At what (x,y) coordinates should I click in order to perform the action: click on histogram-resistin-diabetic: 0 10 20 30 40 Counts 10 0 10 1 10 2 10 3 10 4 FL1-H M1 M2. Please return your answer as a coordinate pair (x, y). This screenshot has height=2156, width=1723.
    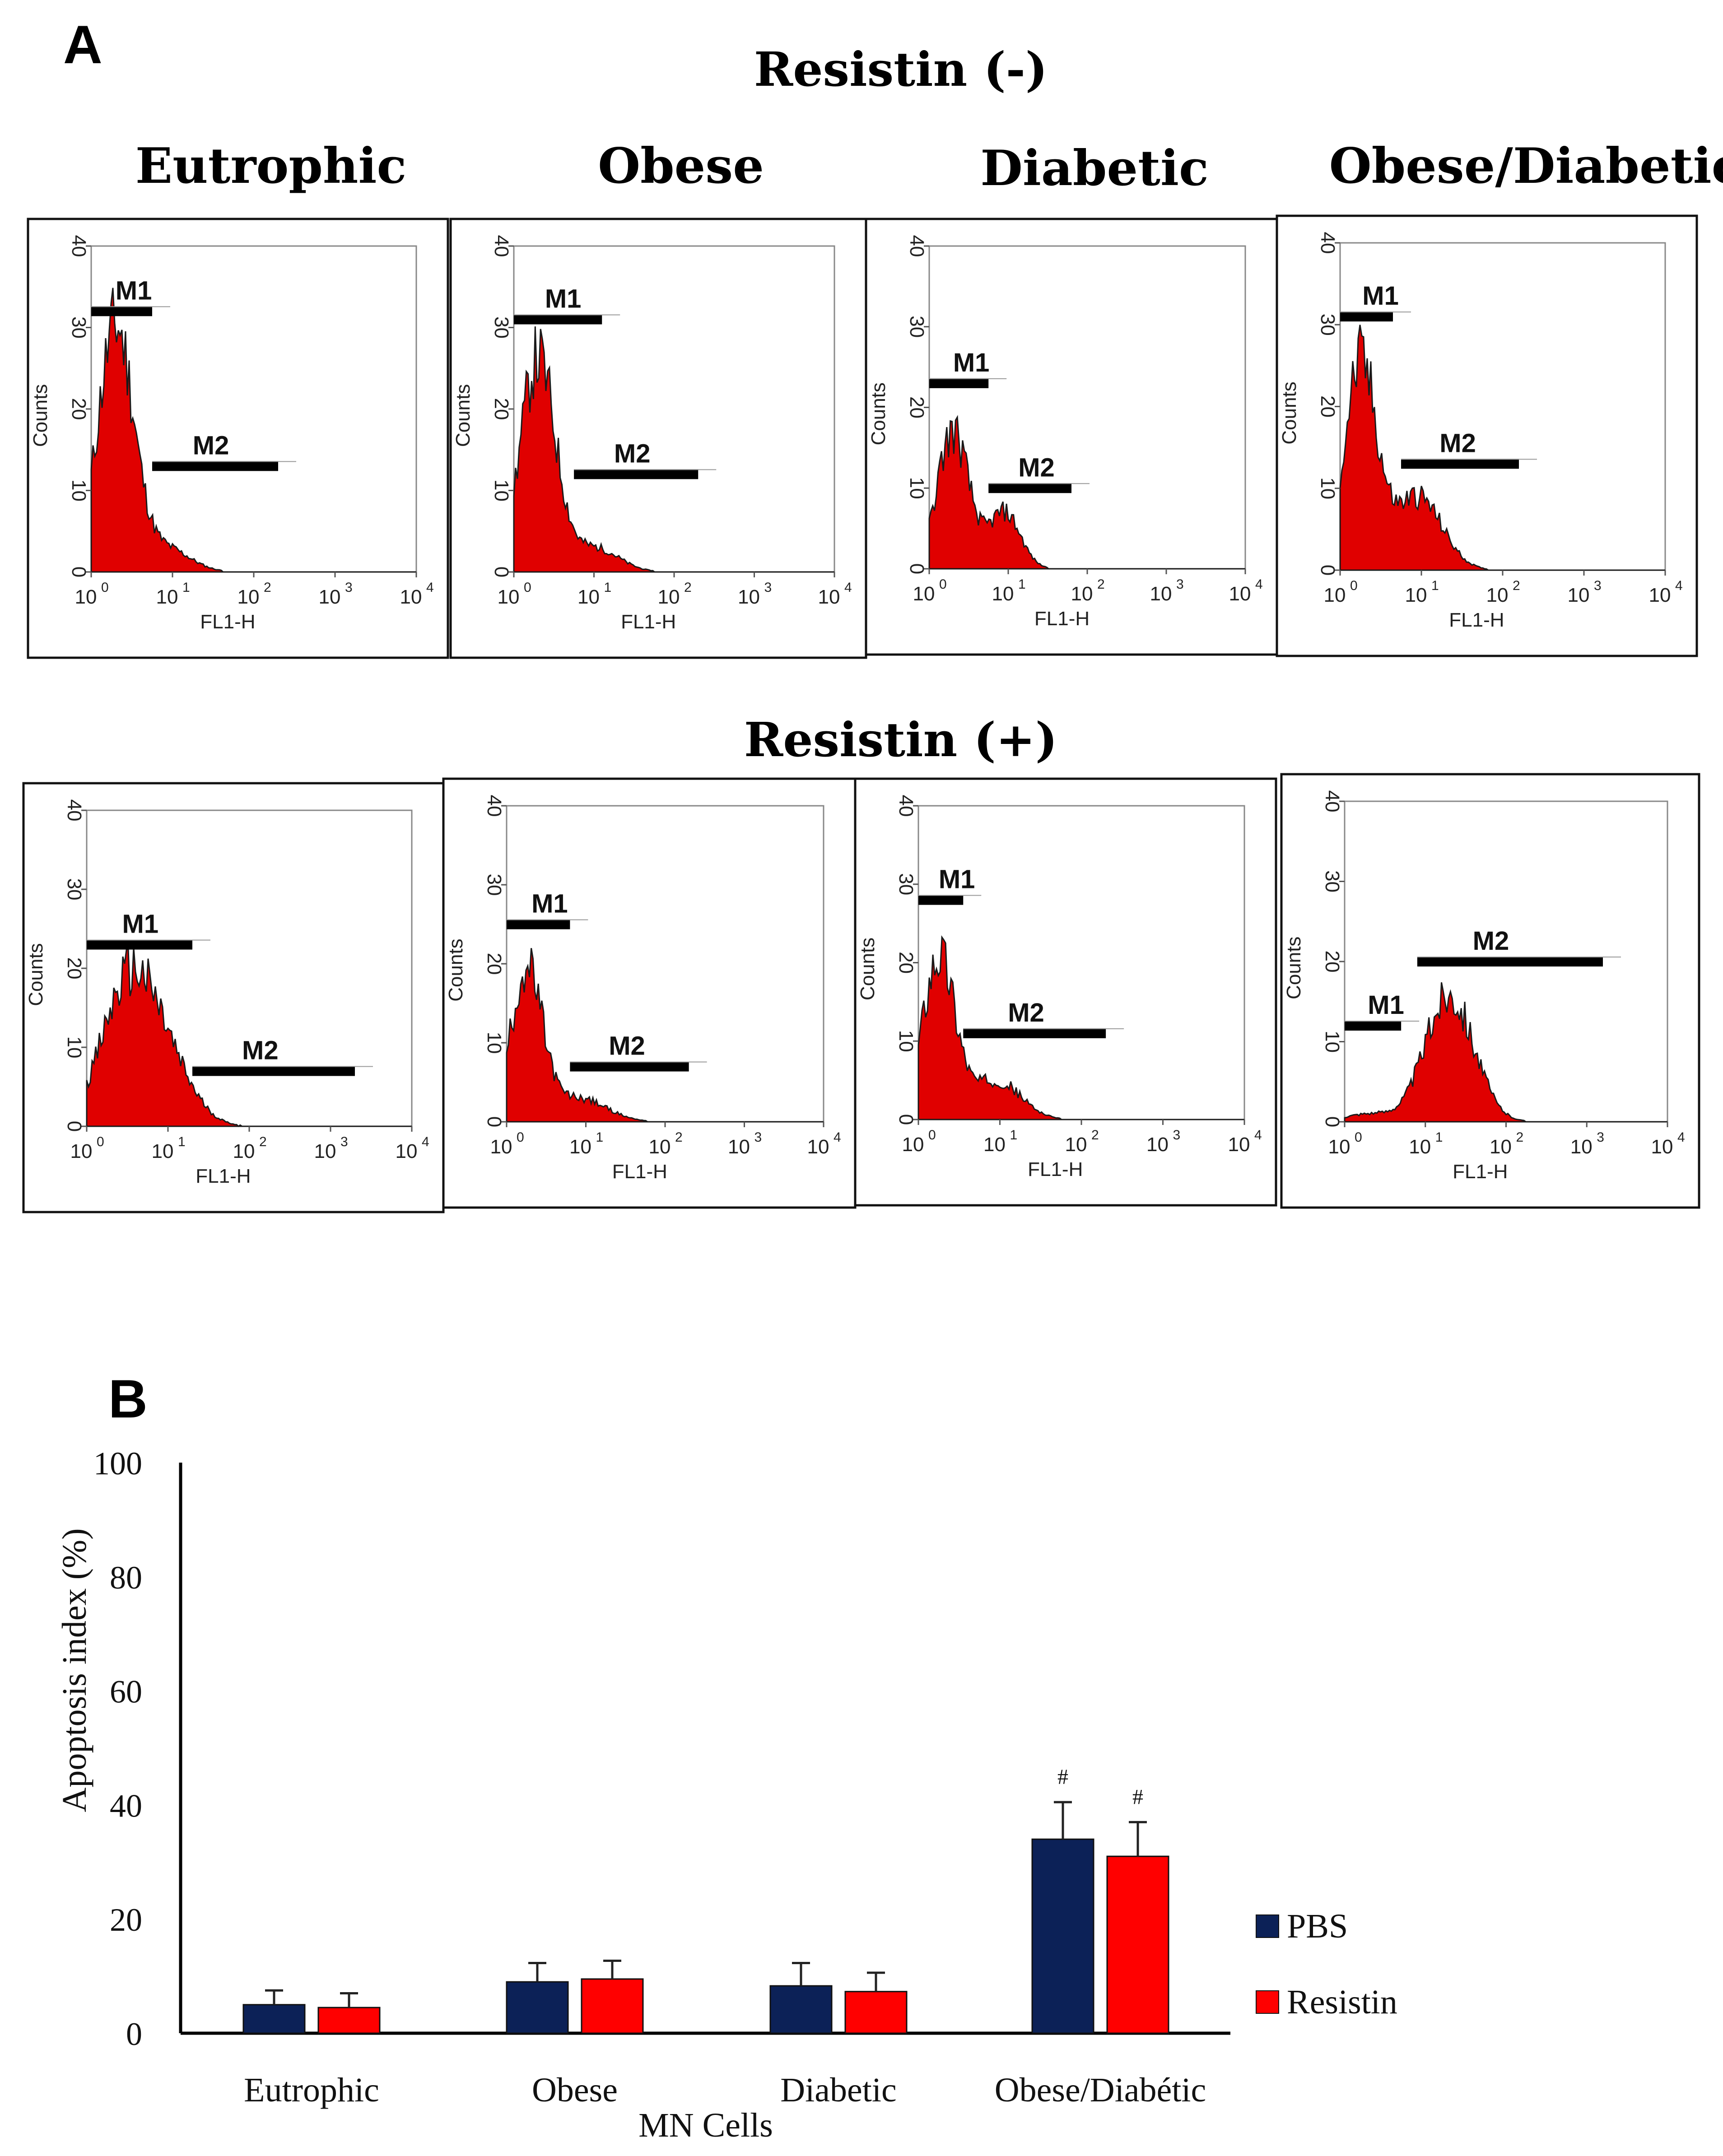
    Looking at the image, I should click on (1065, 992).